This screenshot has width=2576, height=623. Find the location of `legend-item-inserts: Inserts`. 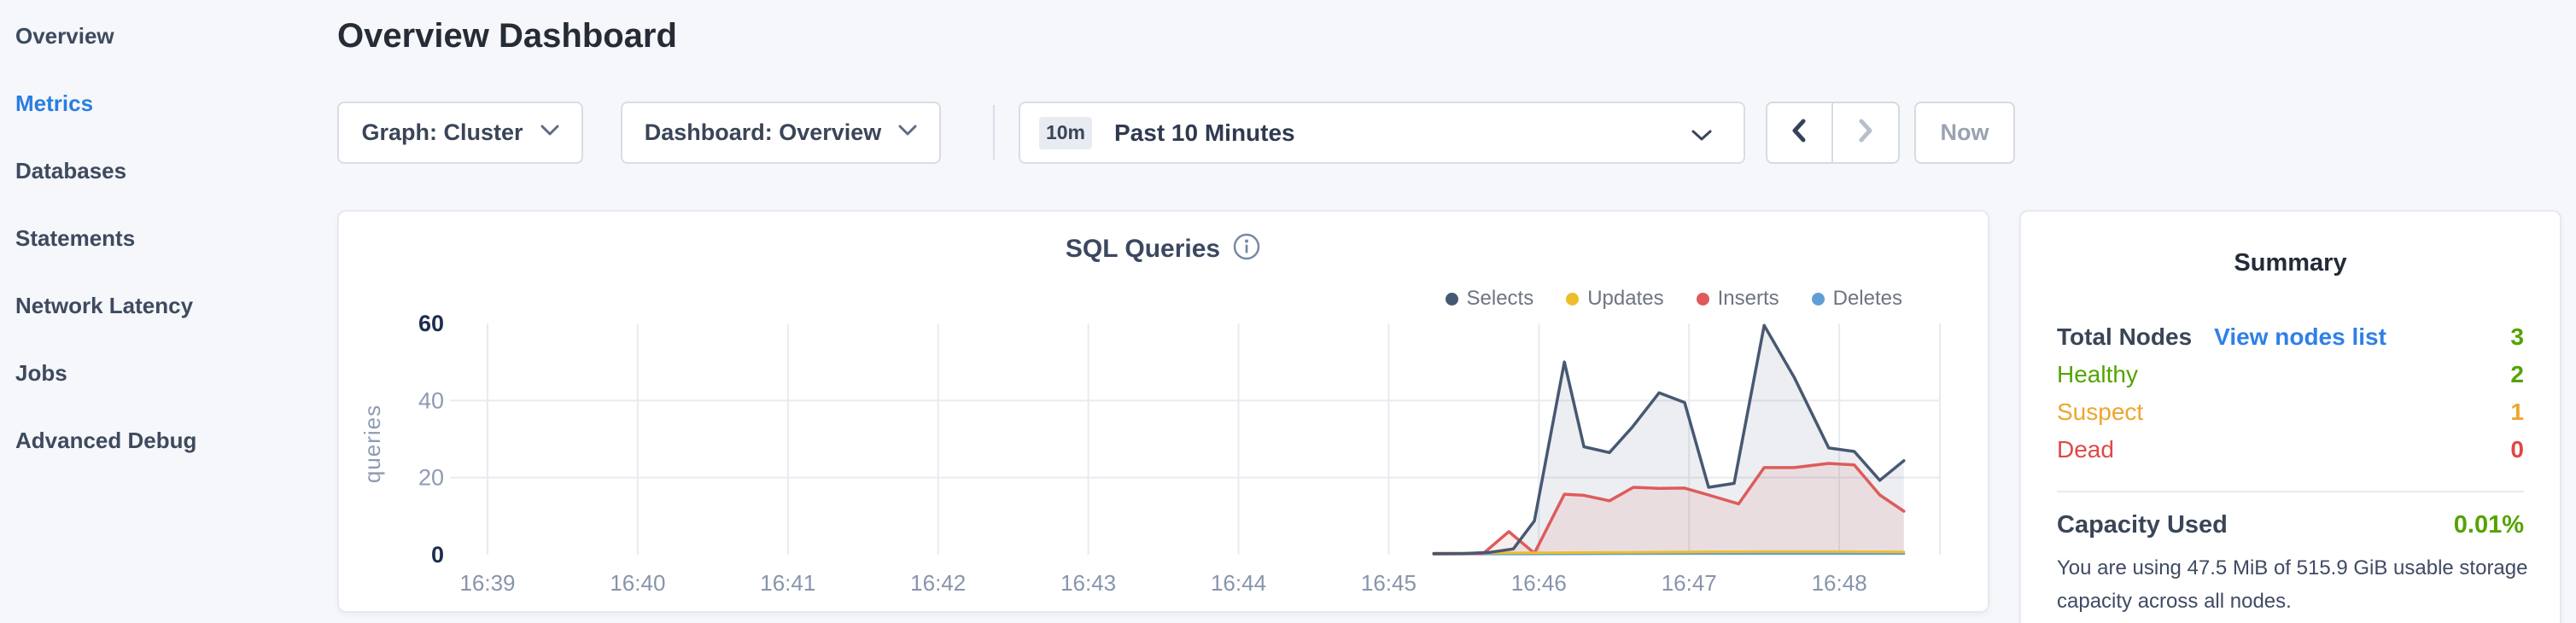

legend-item-inserts: Inserts is located at coordinates (1737, 299).